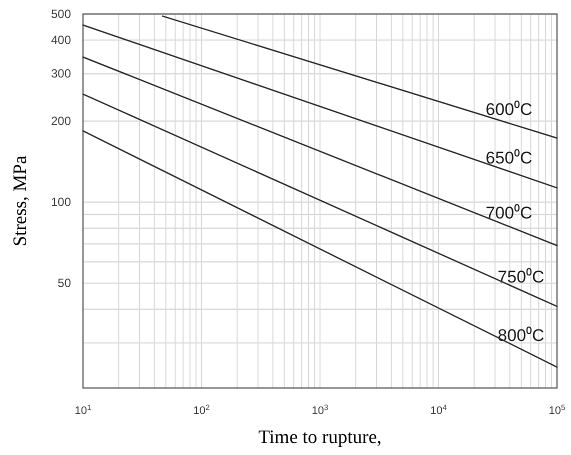 The height and width of the screenshot is (455, 571). What do you see at coordinates (61, 121) in the screenshot?
I see `y-tick-label: 200` at bounding box center [61, 121].